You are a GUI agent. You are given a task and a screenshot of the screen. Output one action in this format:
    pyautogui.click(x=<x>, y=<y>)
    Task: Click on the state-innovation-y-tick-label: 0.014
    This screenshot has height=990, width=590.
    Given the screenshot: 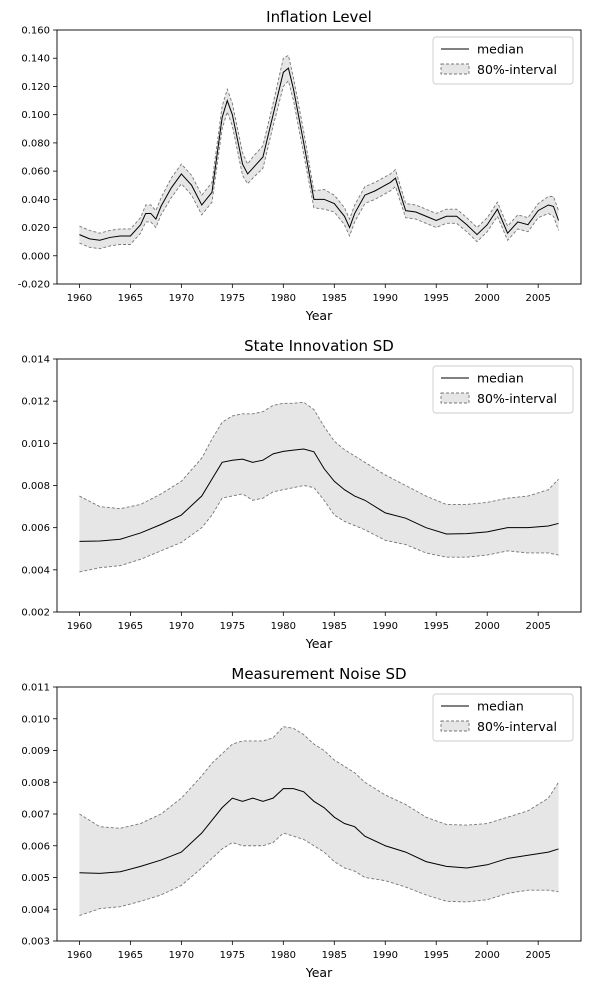 What is the action you would take?
    pyautogui.click(x=35, y=360)
    